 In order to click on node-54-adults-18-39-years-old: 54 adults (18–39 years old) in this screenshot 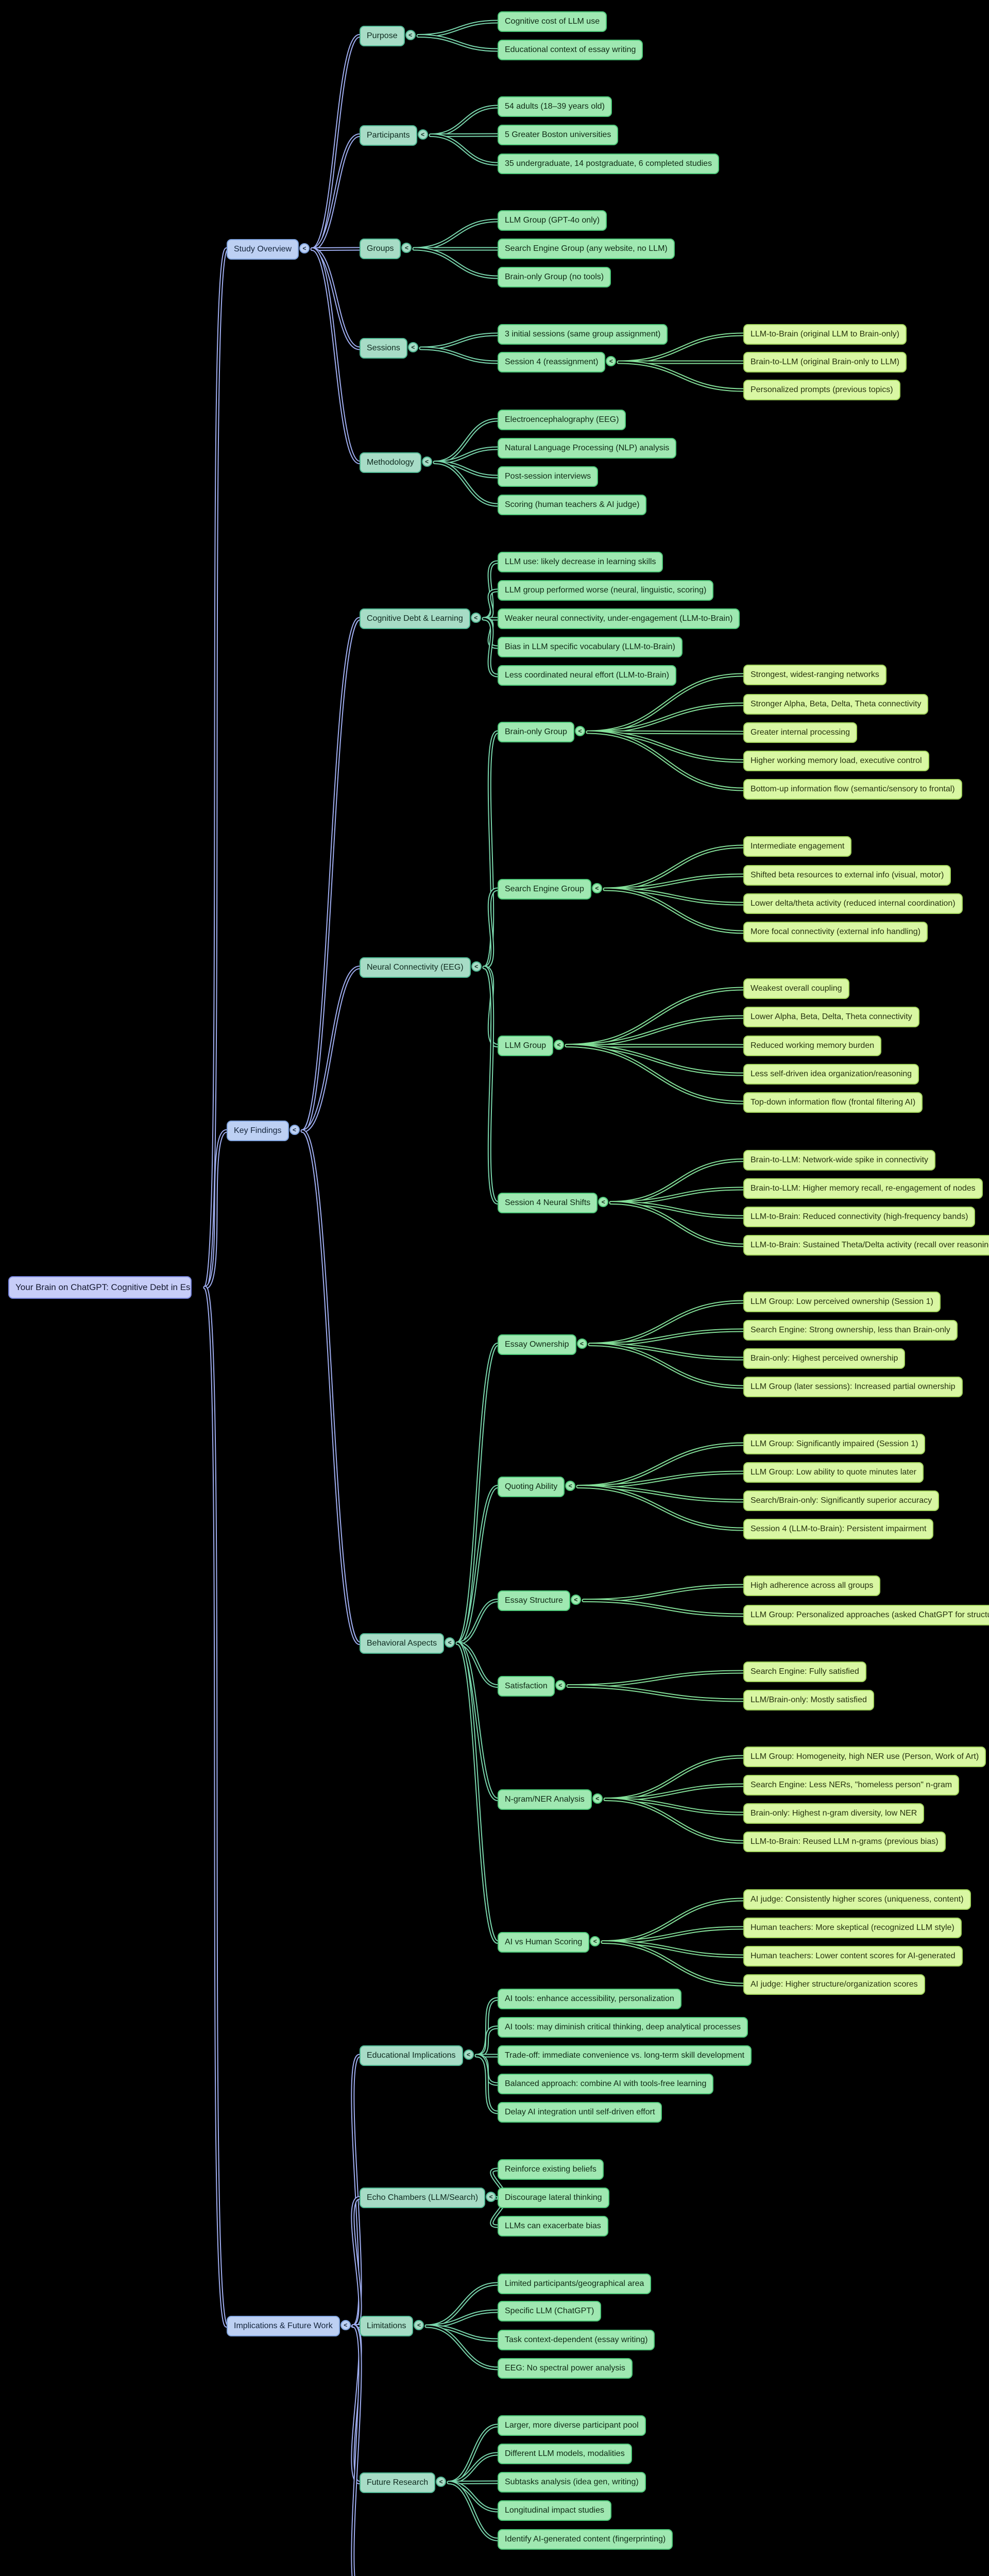, I will do `click(555, 106)`.